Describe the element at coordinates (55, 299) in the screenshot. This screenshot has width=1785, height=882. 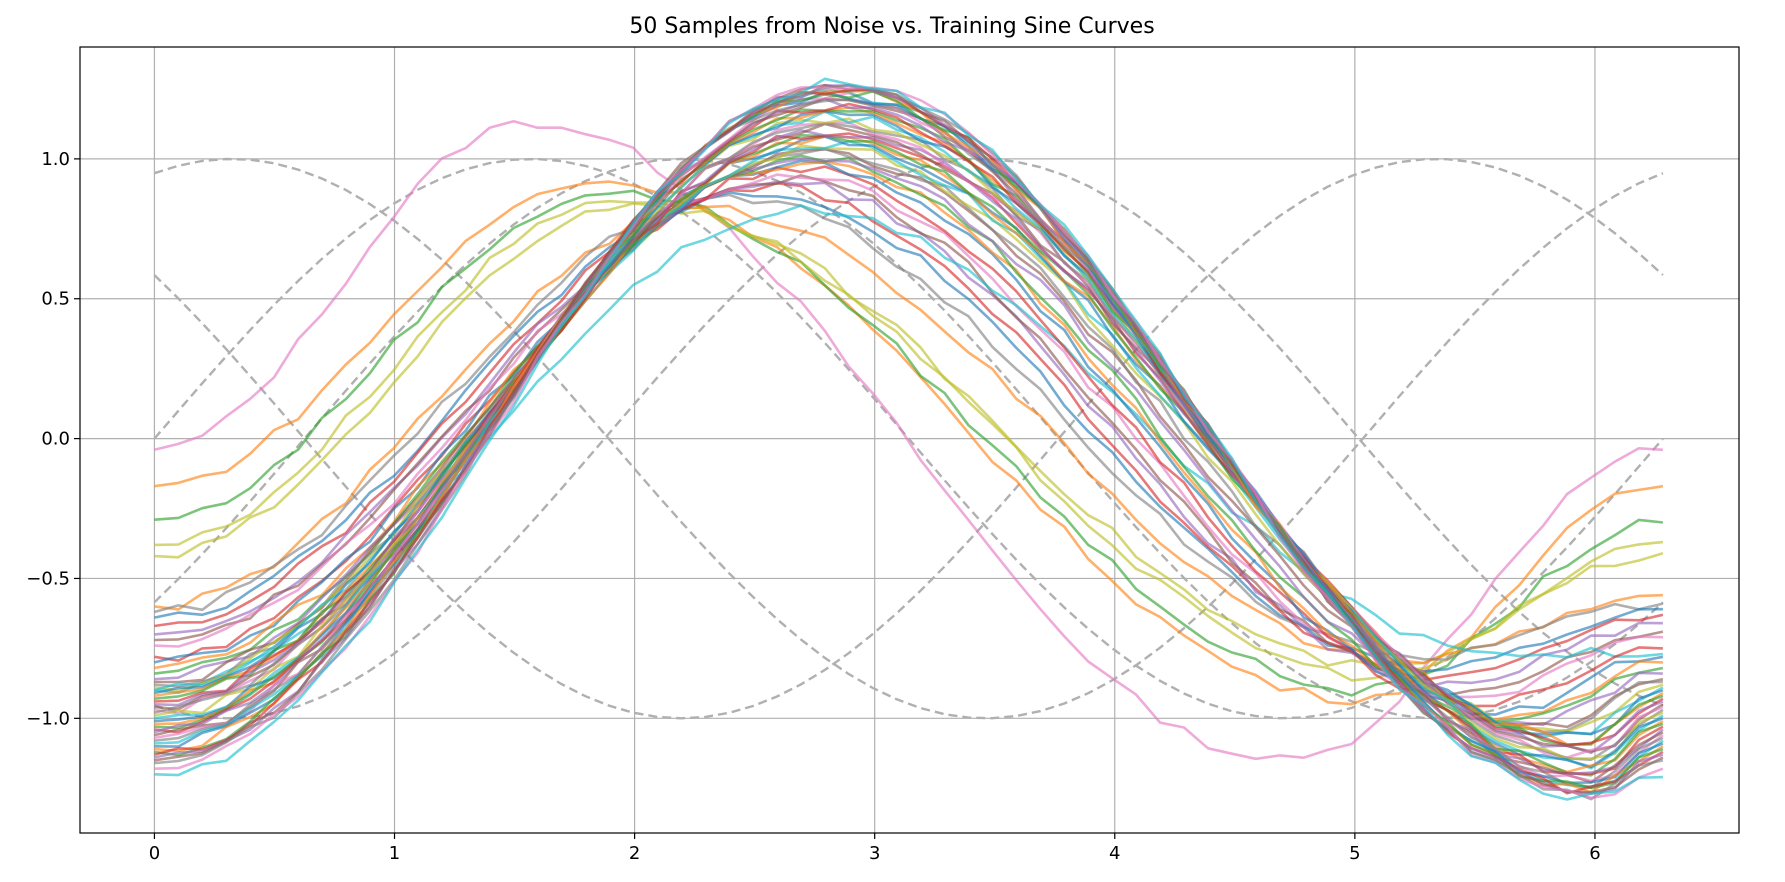
I see `y-tick-label: 0.5` at that location.